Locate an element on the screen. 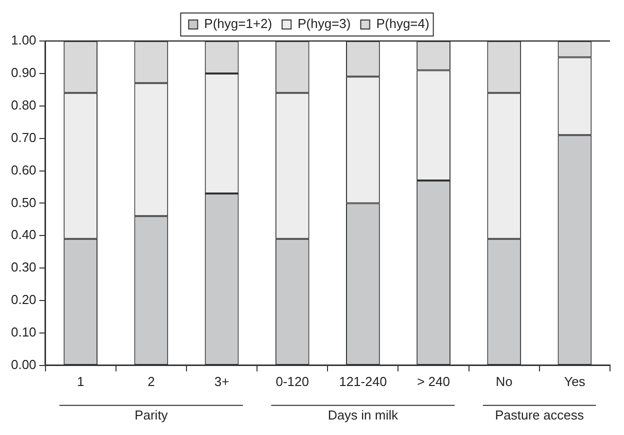 The image size is (624, 435). x-tick-label: Yes is located at coordinates (575, 381).